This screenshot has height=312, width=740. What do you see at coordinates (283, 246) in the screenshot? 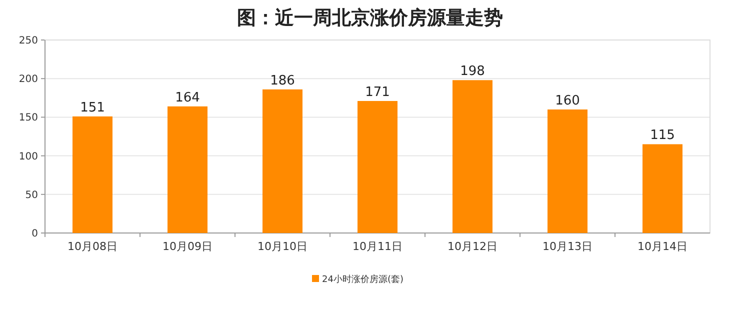
I see `x-tick-label: 10月10日` at bounding box center [283, 246].